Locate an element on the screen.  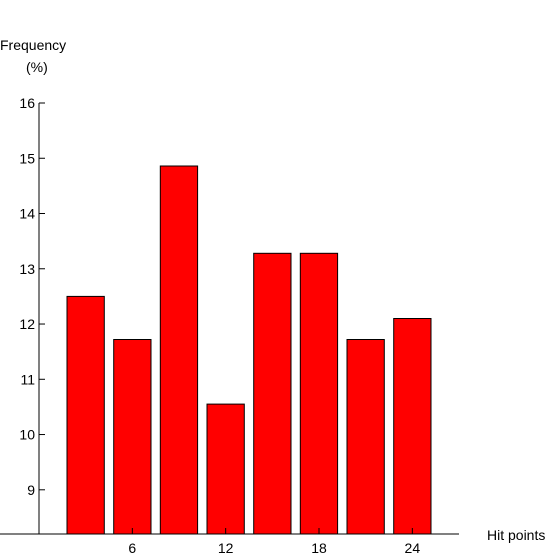
x-axis: 6 12 18 24 is located at coordinates (229, 542).